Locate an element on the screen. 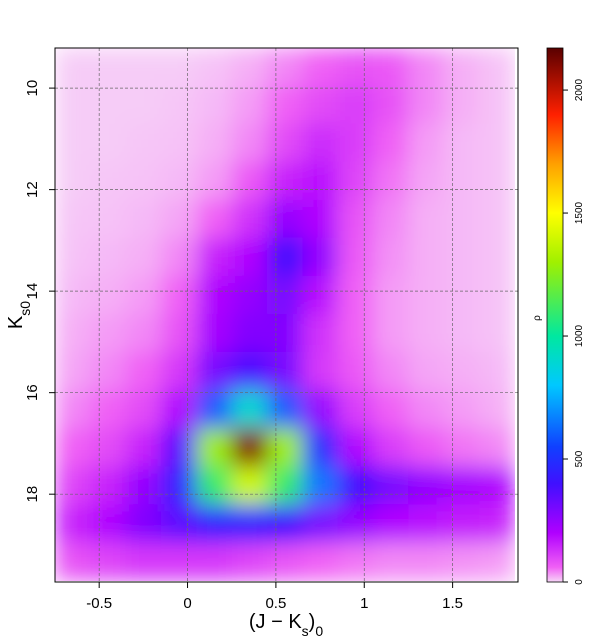 The image size is (599, 640). y-axis-label: Ks0 is located at coordinates (19, 315).